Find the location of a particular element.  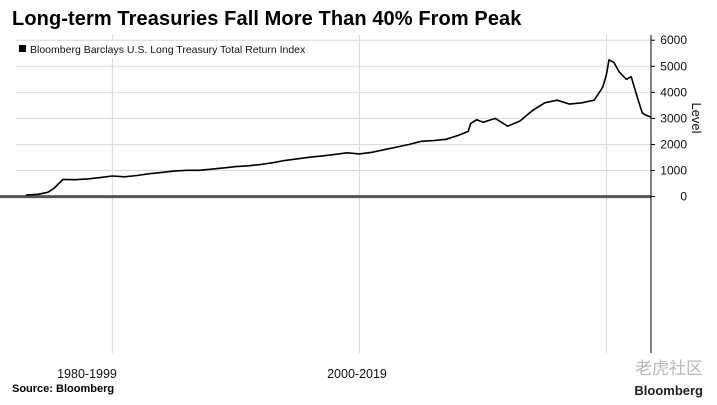

x-period-label-2000-2019: 2000-2019 is located at coordinates (357, 374).